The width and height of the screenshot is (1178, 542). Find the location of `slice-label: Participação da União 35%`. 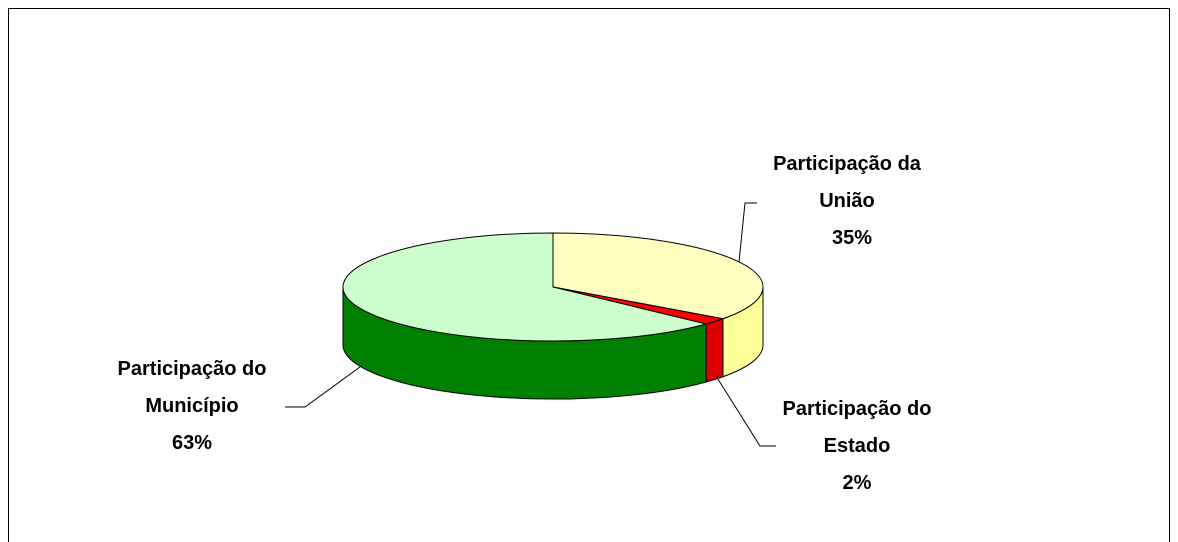

slice-label: Participação da União 35% is located at coordinates (847, 201).